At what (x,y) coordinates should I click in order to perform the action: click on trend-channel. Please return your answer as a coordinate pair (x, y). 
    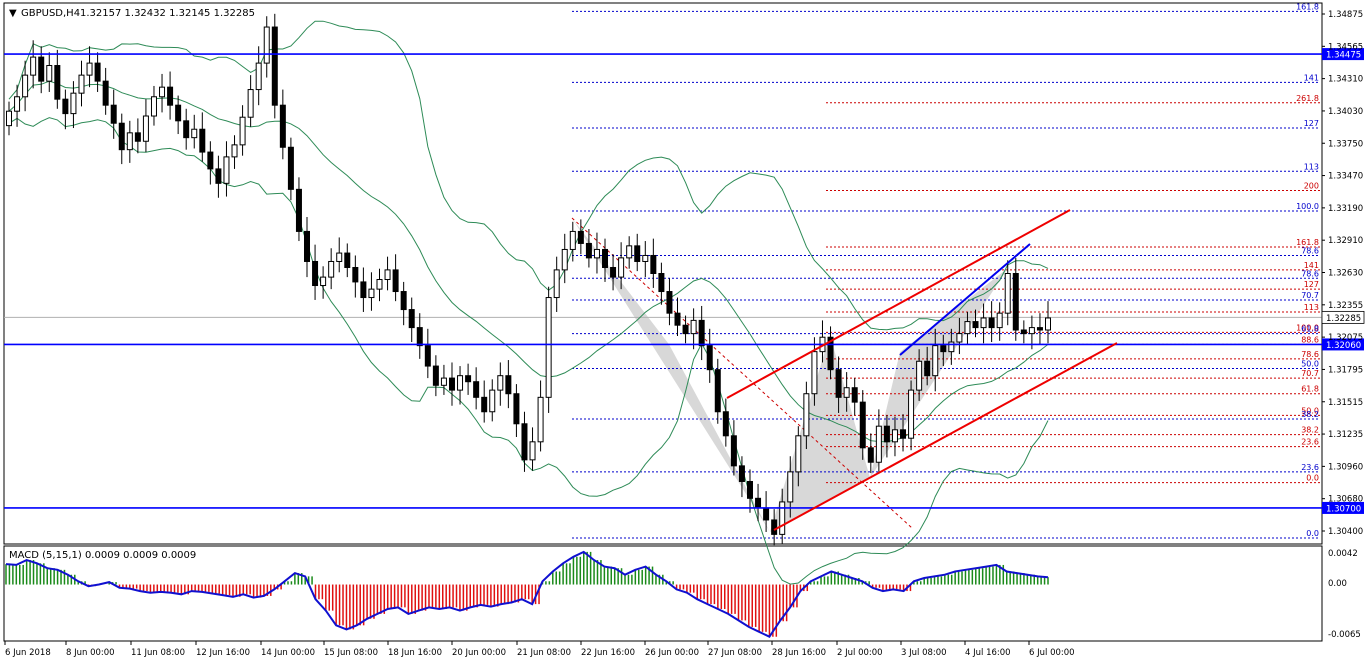
    Looking at the image, I should click on (922, 370).